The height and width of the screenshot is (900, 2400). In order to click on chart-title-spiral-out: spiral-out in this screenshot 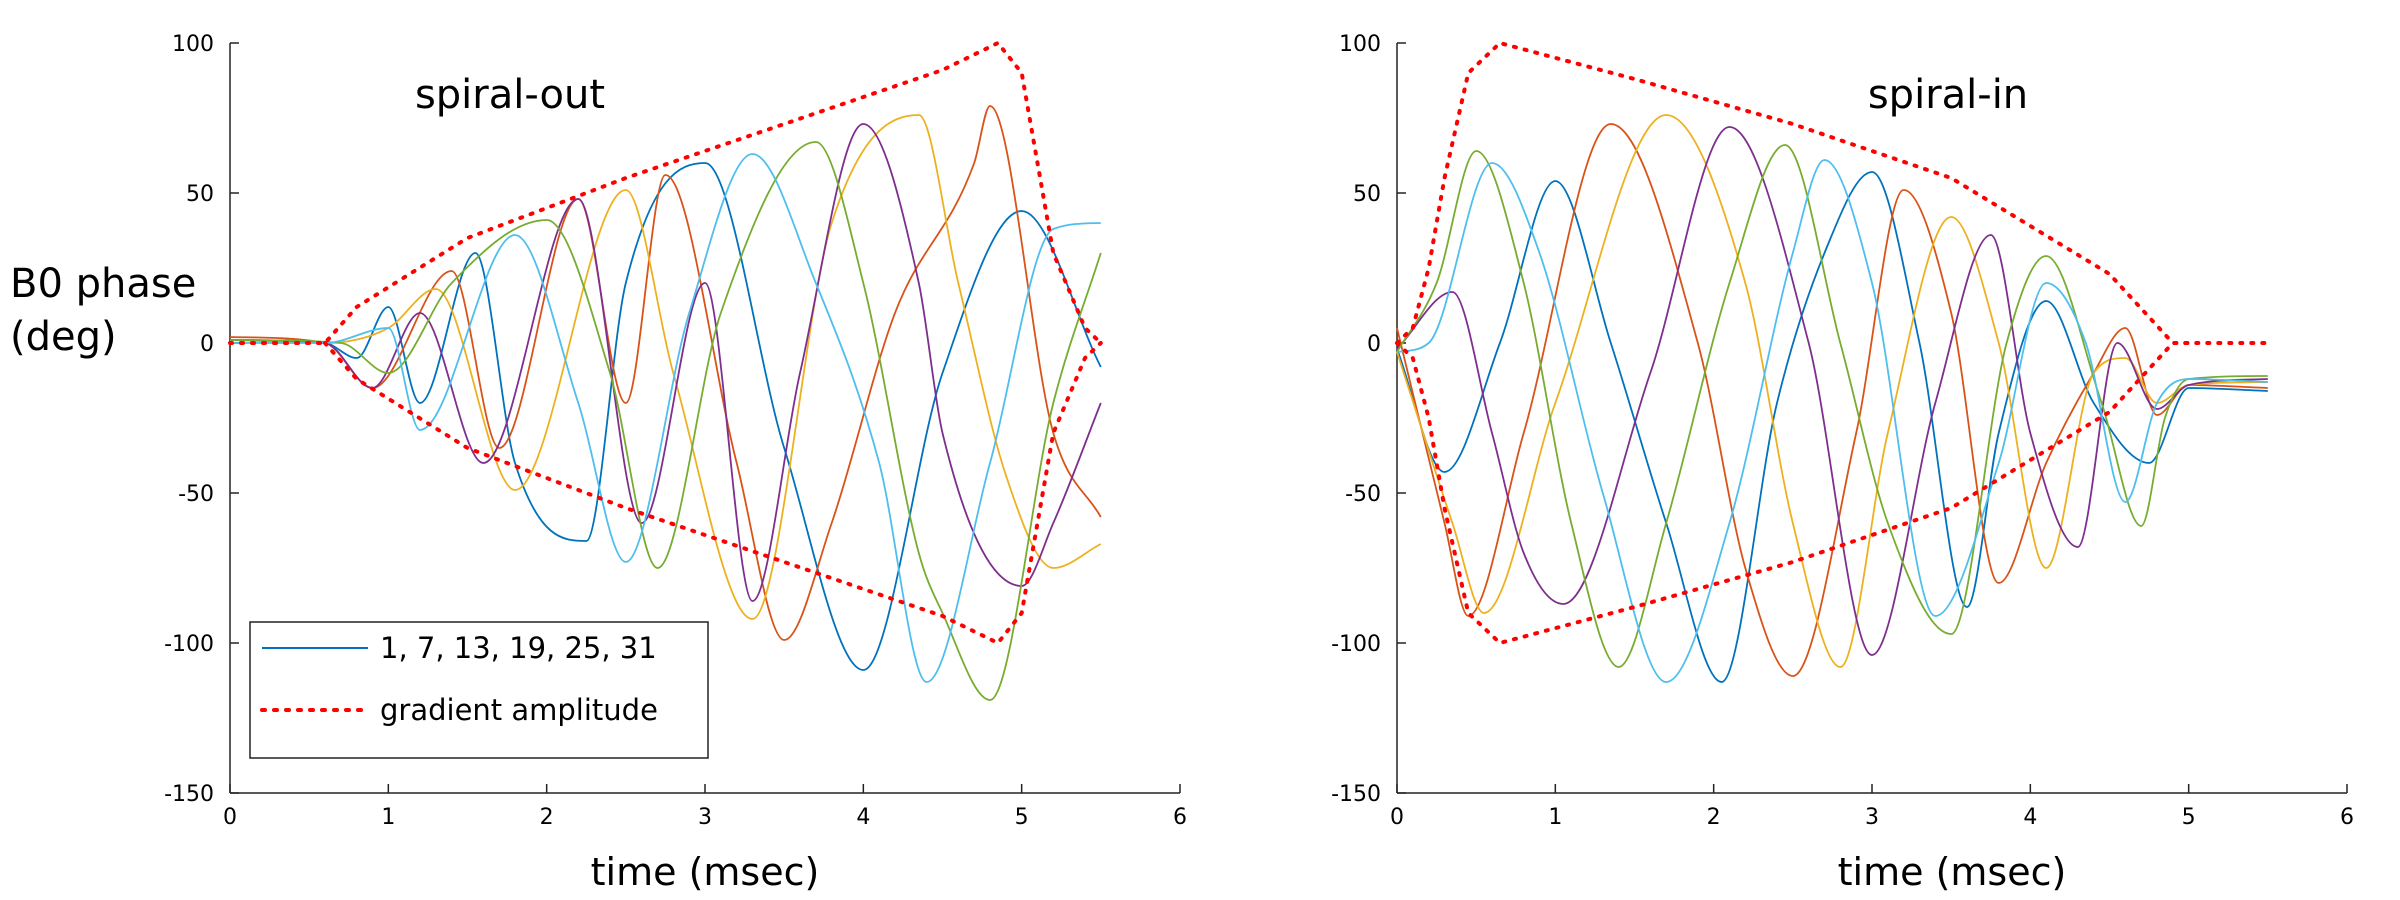, I will do `click(510, 95)`.